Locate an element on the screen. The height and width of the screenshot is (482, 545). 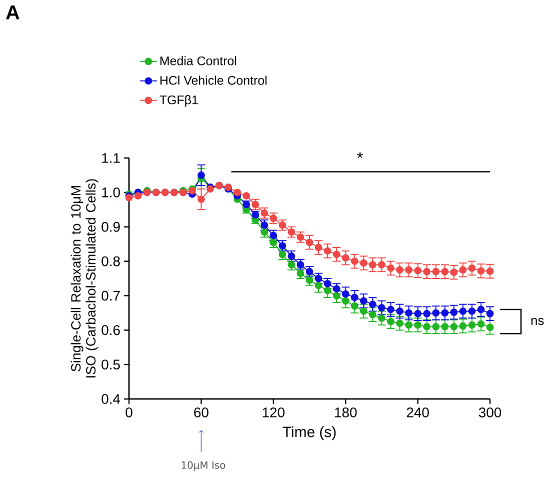
y-axis-title: Single-Cell Relaxation to 10μM ISO (Carbachol-Stimulated Cells) is located at coordinates (84, 278).